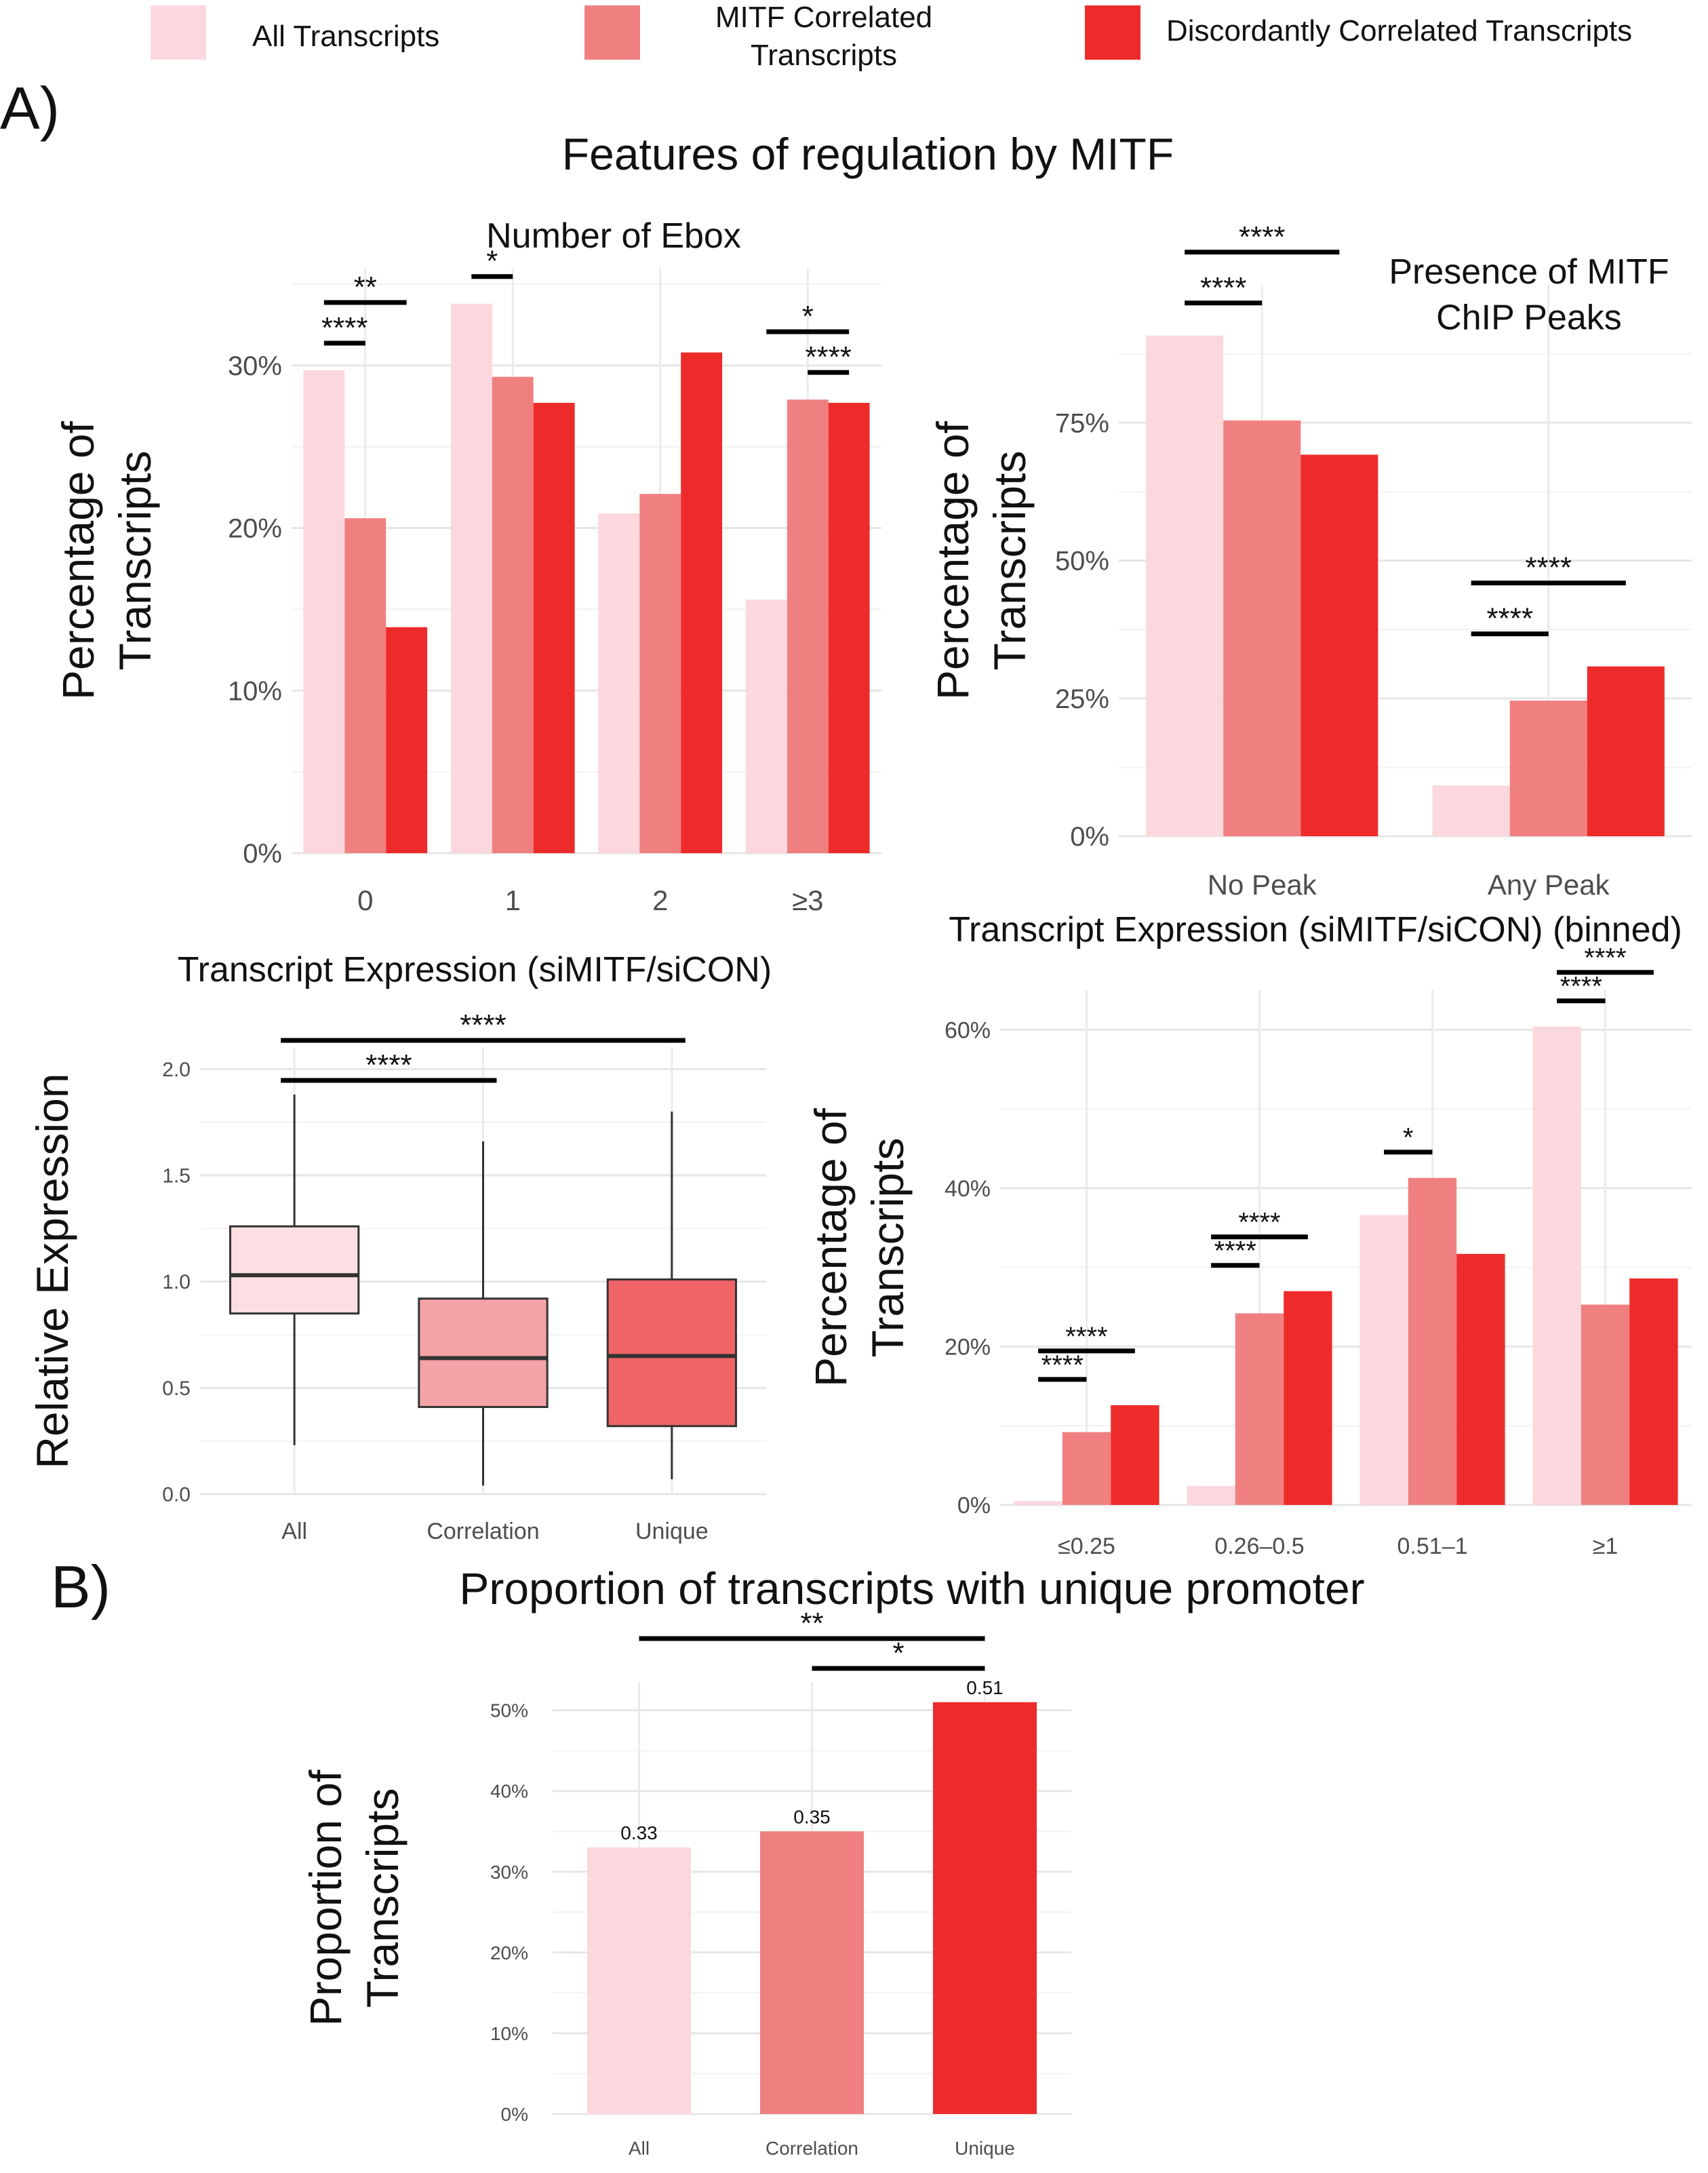  I want to click on data-label: 0.35, so click(812, 1817).